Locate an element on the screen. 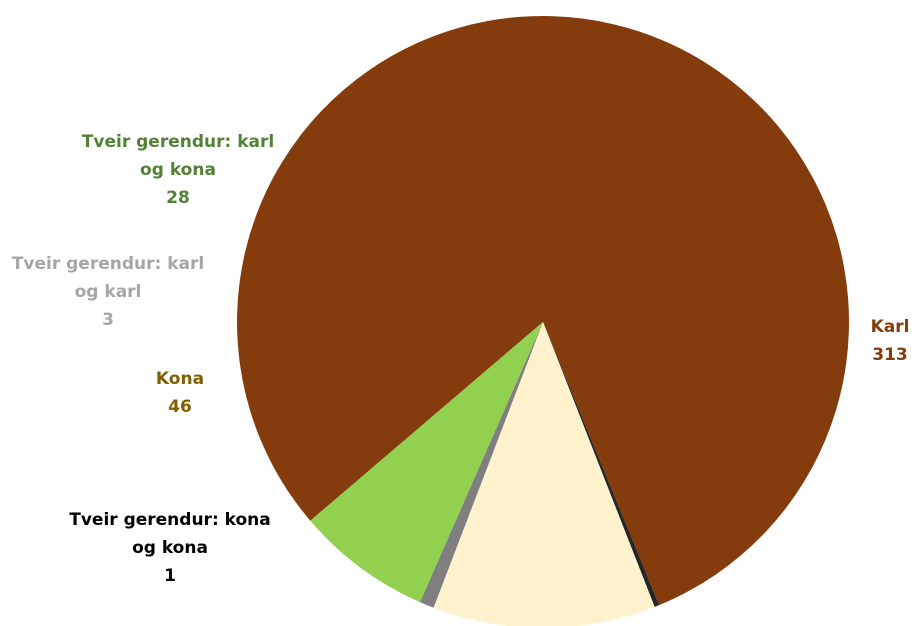 Image resolution: width=914 pixels, height=626 pixels. pie-slice-kona is located at coordinates (544, 474).